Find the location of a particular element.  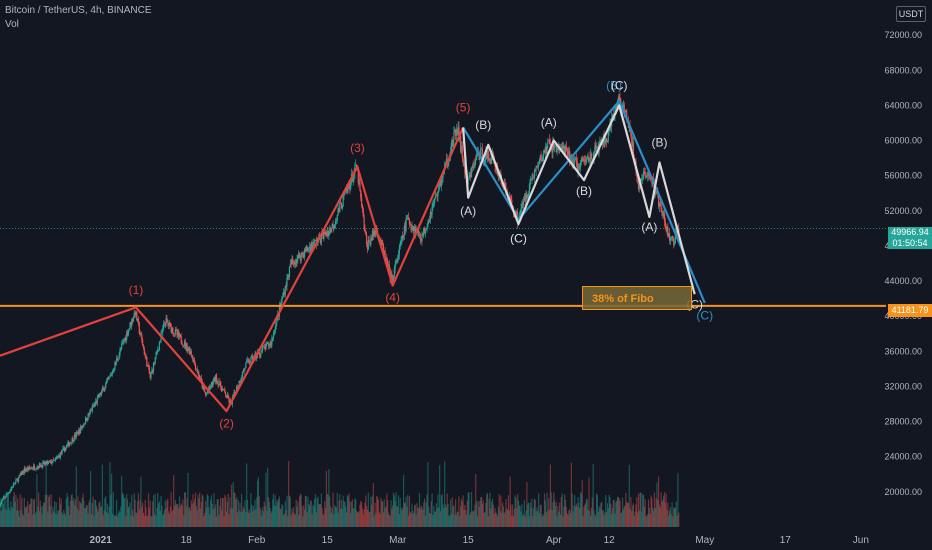

x-axis-tick: 15 is located at coordinates (328, 540).